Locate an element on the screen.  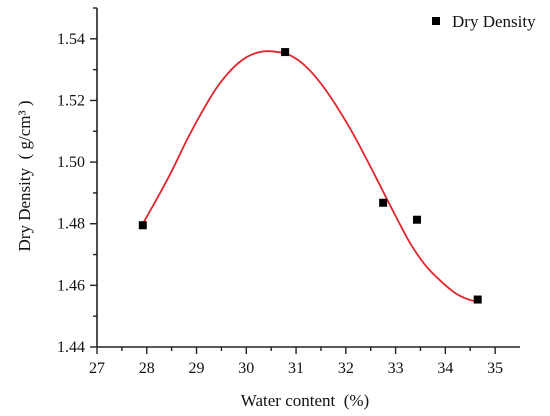
x-tick-label: 34 is located at coordinates (445, 368).